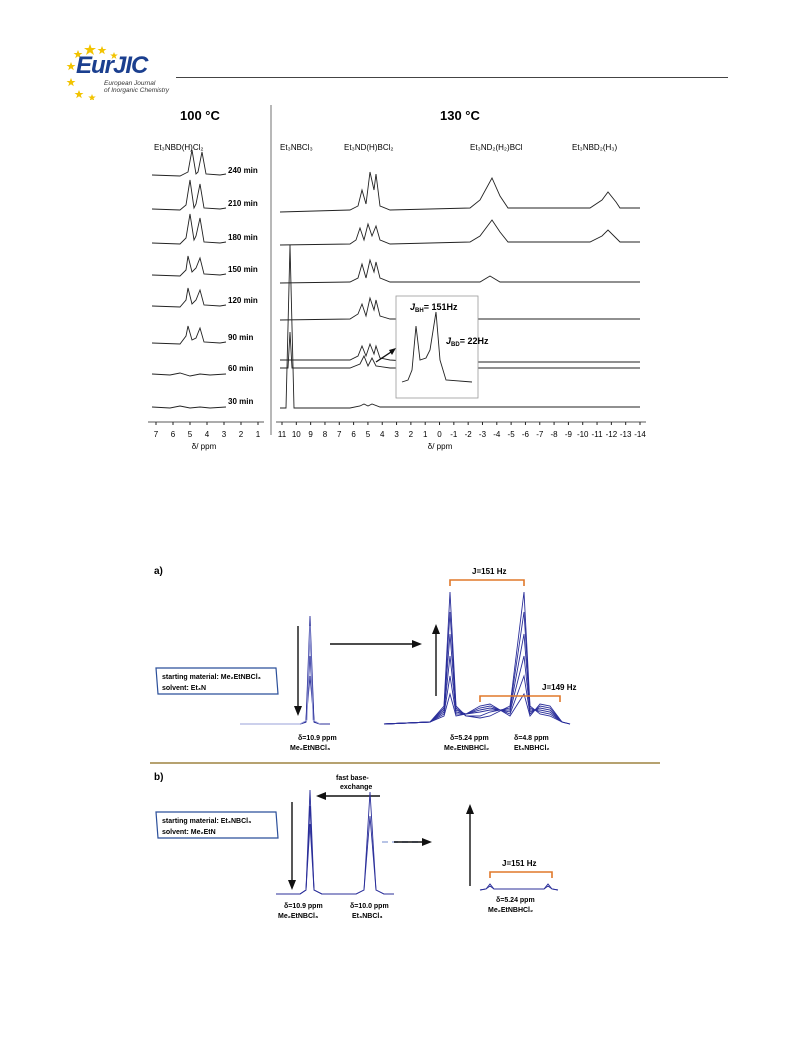 This screenshot has height=1057, width=789. Describe the element at coordinates (356, 787) in the screenshot. I see `exchange-label-2: exchange` at that location.